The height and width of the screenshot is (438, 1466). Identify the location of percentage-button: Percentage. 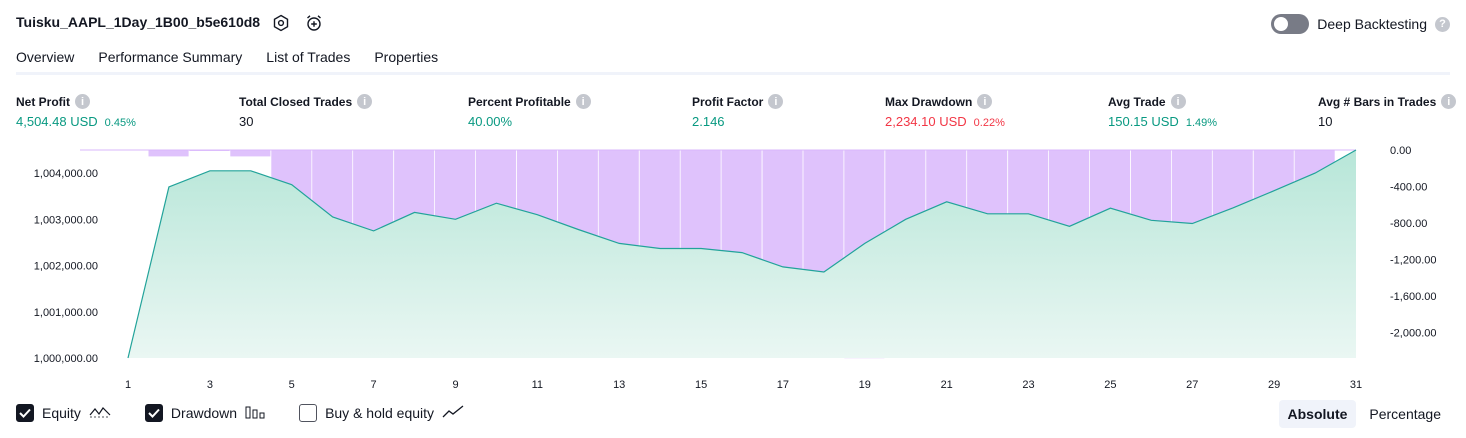
(1405, 414).